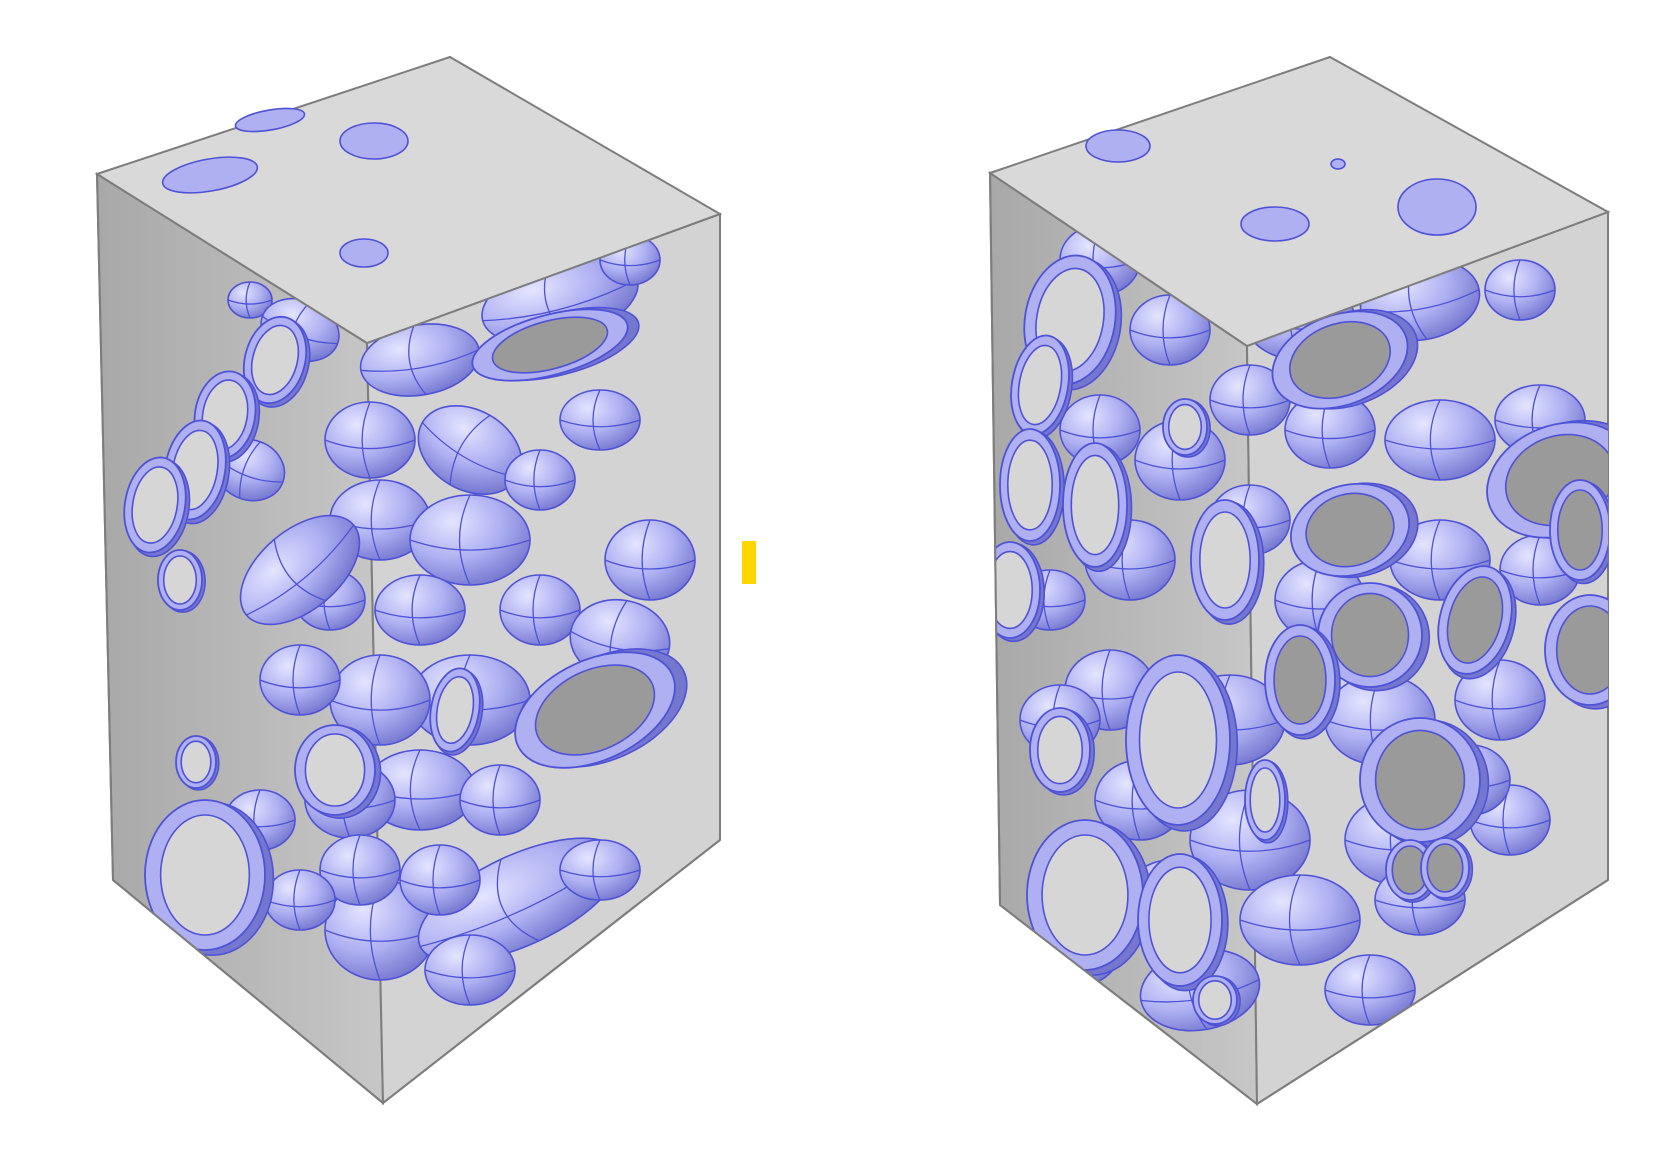 The height and width of the screenshot is (1158, 1671). Describe the element at coordinates (749, 562) in the screenshot. I see `yellow-bar-icon` at that location.